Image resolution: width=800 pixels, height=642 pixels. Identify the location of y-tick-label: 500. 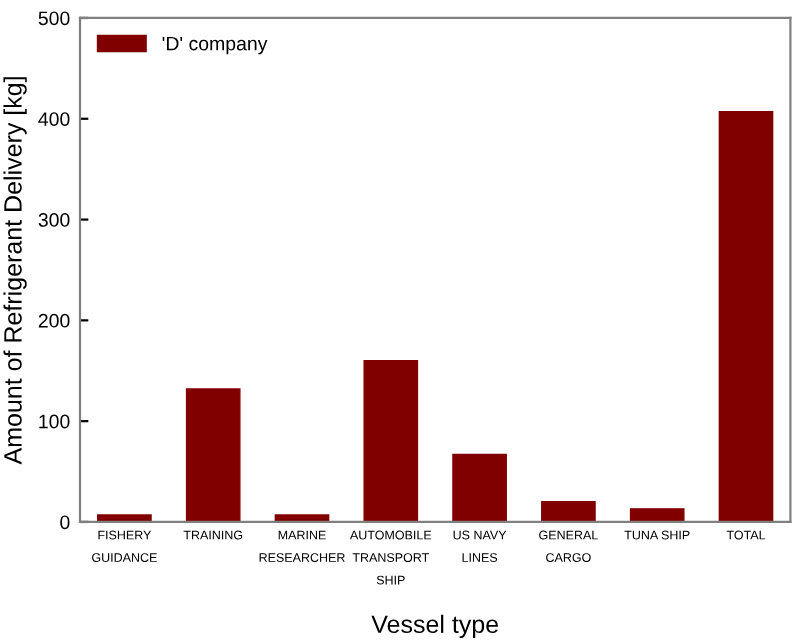
(54, 18).